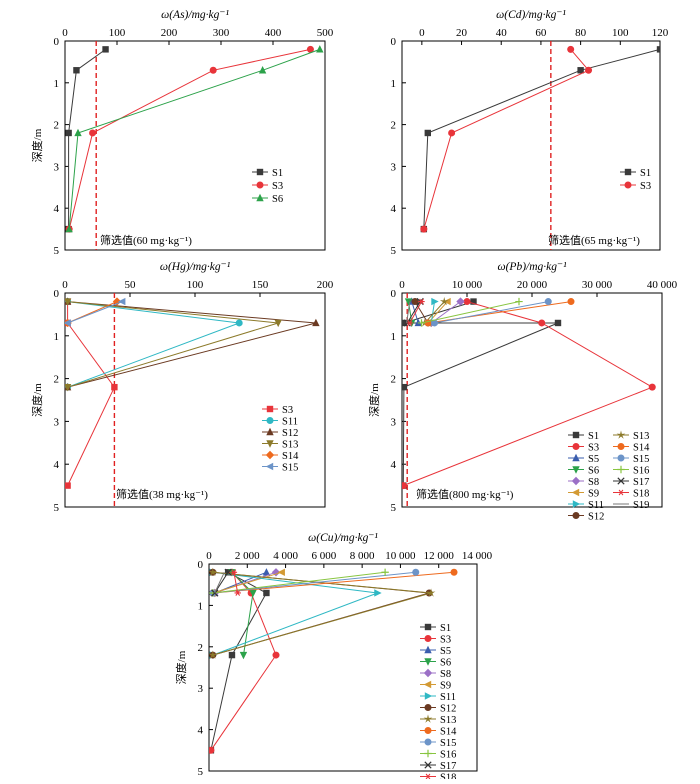 Image resolution: width=700 pixels, height=784 pixels. Describe the element at coordinates (146, 240) in the screenshot. I see `screening-threshold-label: 筛选值(60 mg·kg⁻¹)` at that location.